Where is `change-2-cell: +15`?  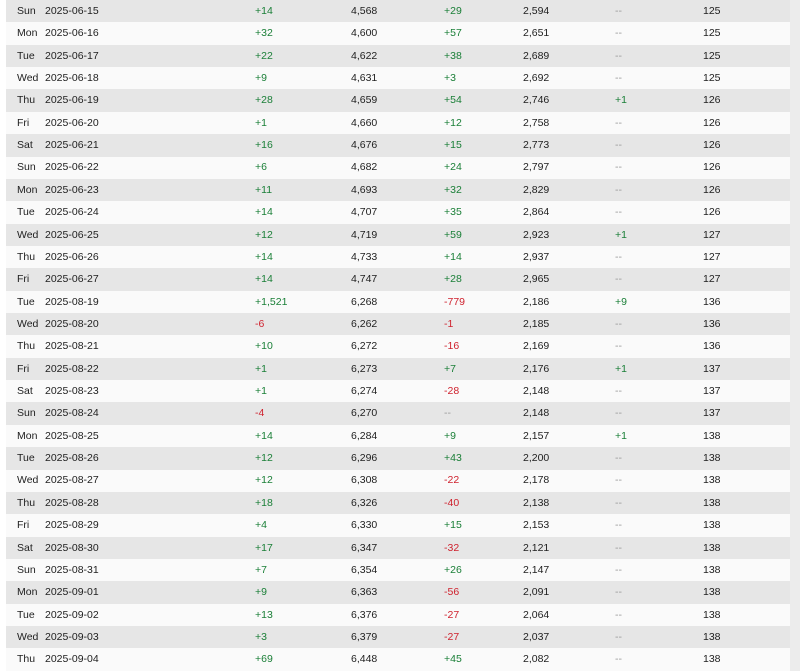
change-2-cell: +15 is located at coordinates (453, 525).